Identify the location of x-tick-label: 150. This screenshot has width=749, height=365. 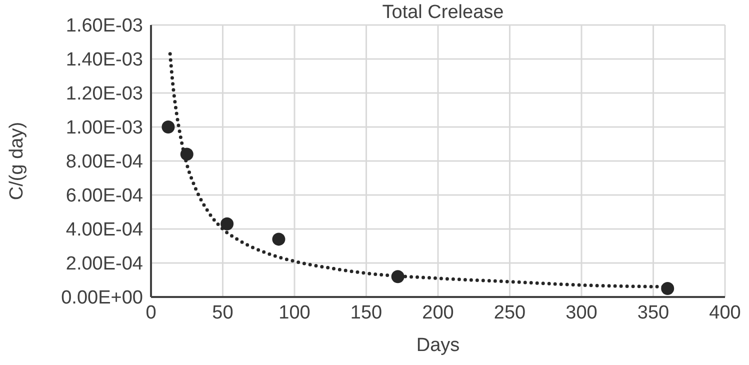
(366, 313).